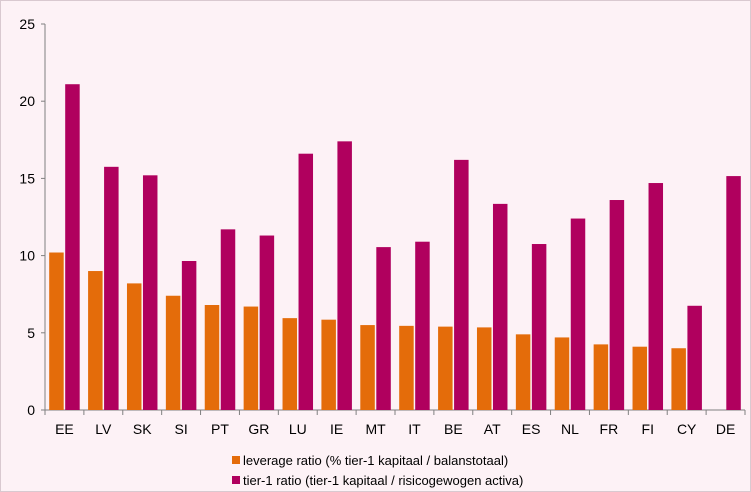 The height and width of the screenshot is (492, 751). Describe the element at coordinates (103, 429) in the screenshot. I see `x-tick-label-lv: LV` at that location.